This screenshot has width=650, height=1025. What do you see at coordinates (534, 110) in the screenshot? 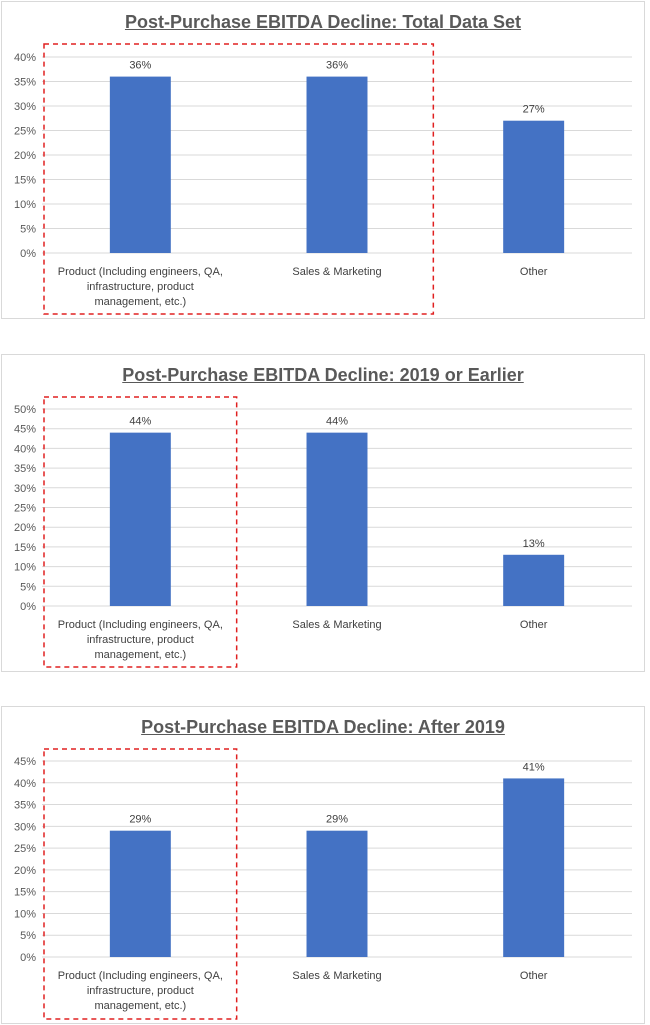
I see `data-label: 27%` at bounding box center [534, 110].